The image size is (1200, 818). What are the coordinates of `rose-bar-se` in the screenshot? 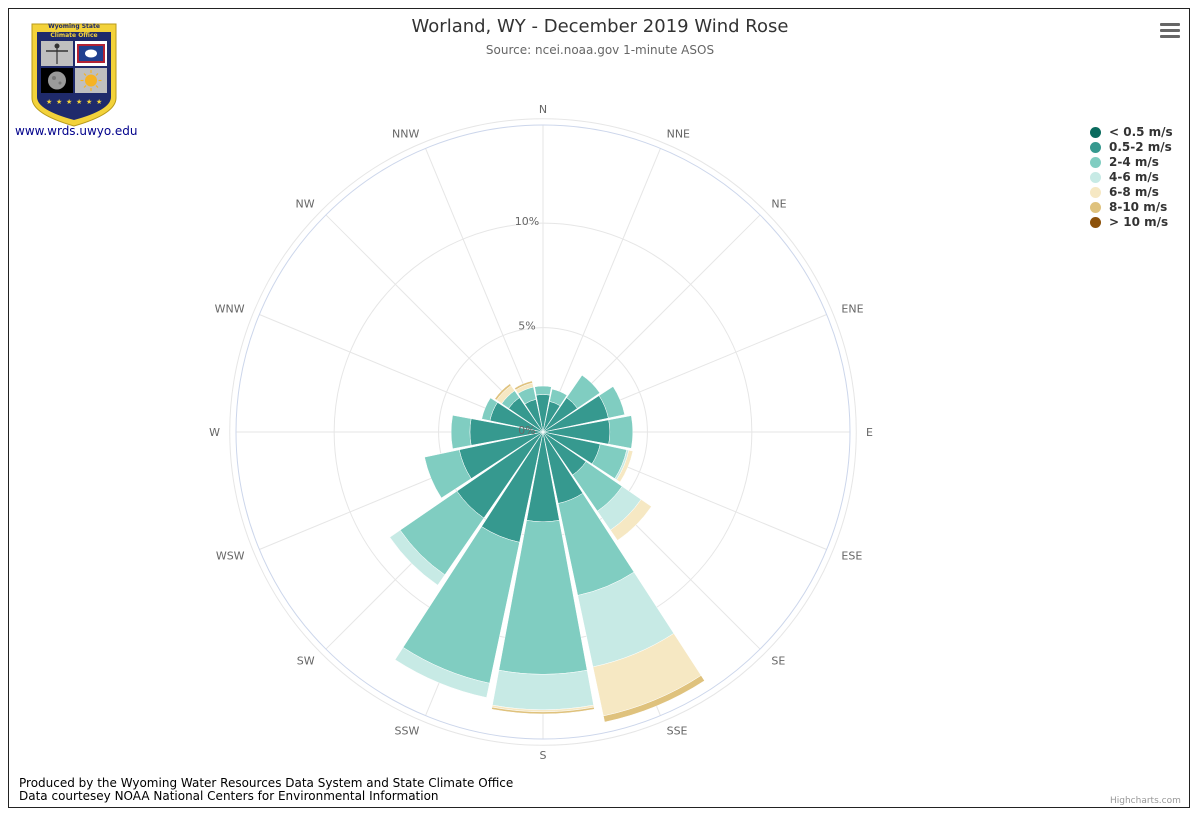 It's located at (631, 520).